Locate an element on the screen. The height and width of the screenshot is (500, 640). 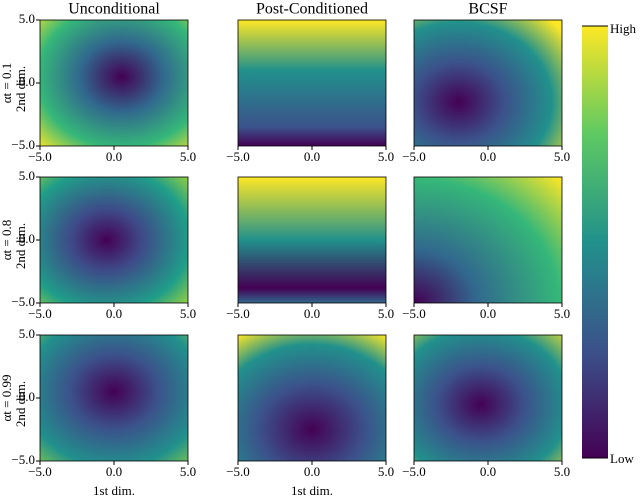
column-title: BCSF is located at coordinates (487, 9).